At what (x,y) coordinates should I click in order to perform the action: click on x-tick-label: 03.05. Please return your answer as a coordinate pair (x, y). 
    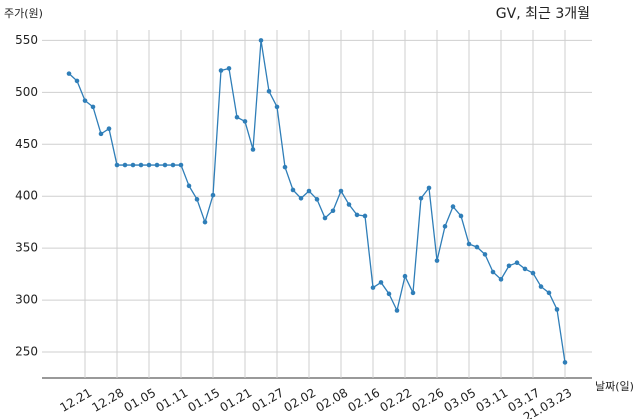
    Looking at the image, I should click on (459, 400).